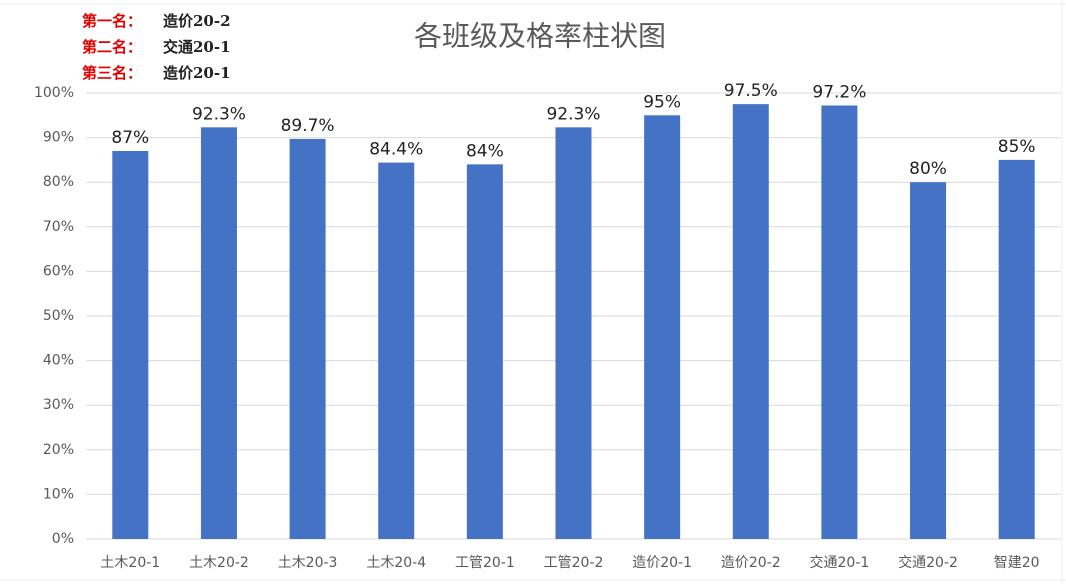 The width and height of the screenshot is (1066, 584). What do you see at coordinates (58, 182) in the screenshot?
I see `y-tick-label: 80%` at bounding box center [58, 182].